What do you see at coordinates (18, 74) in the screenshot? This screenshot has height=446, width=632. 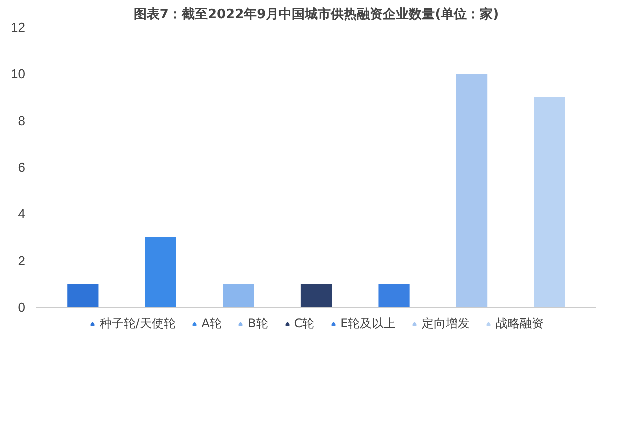 I see `y-tick-label: 10` at bounding box center [18, 74].